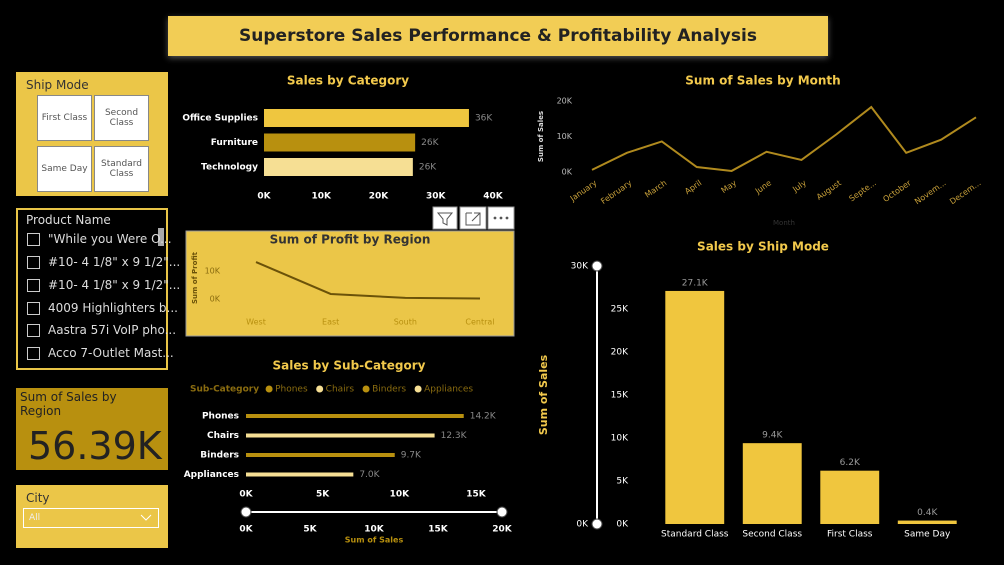 The height and width of the screenshot is (565, 1004). I want to click on data-label: 0.4K, so click(927, 513).